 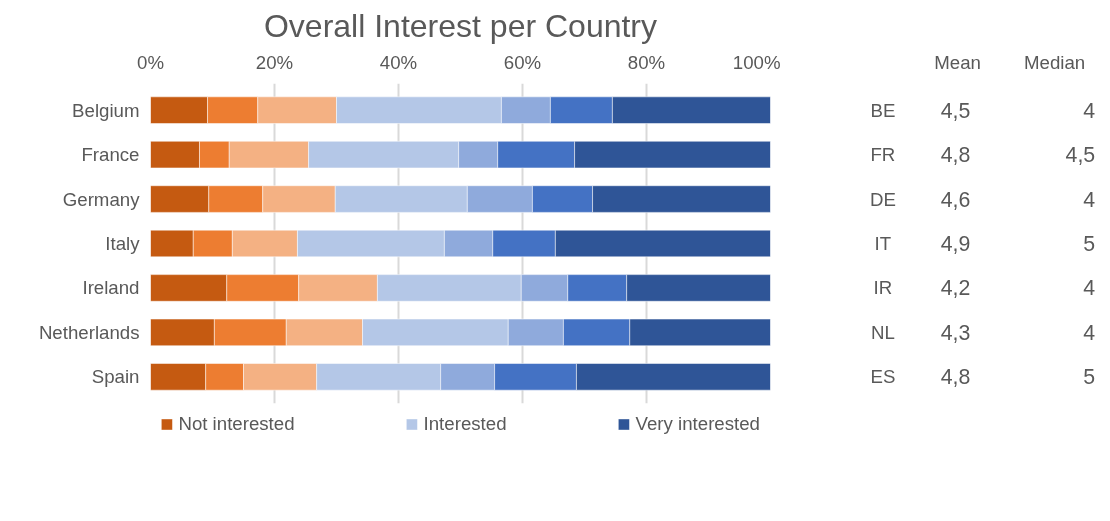 What do you see at coordinates (955, 332) in the screenshot?
I see `text: 4,3` at bounding box center [955, 332].